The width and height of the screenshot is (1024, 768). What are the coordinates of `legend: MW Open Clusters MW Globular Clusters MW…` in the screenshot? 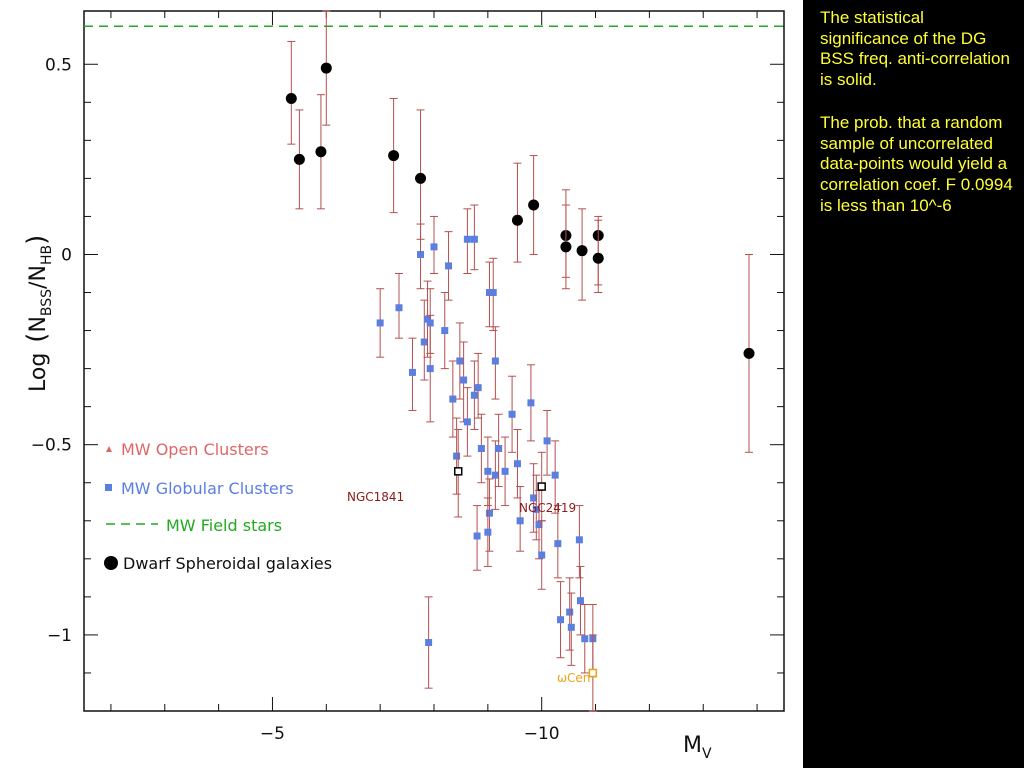 It's located at (218, 506).